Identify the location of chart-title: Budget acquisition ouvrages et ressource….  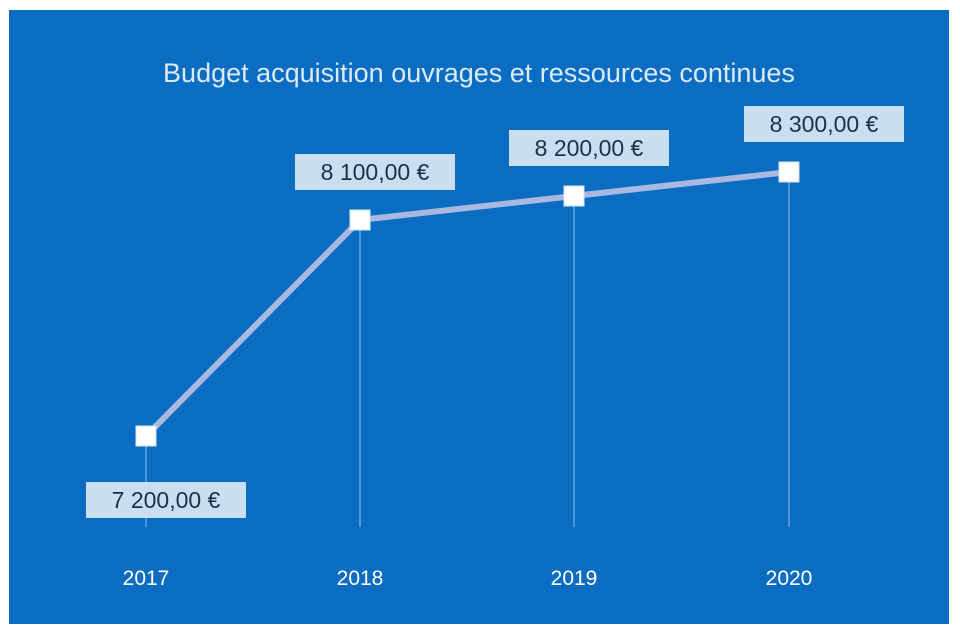
(479, 73).